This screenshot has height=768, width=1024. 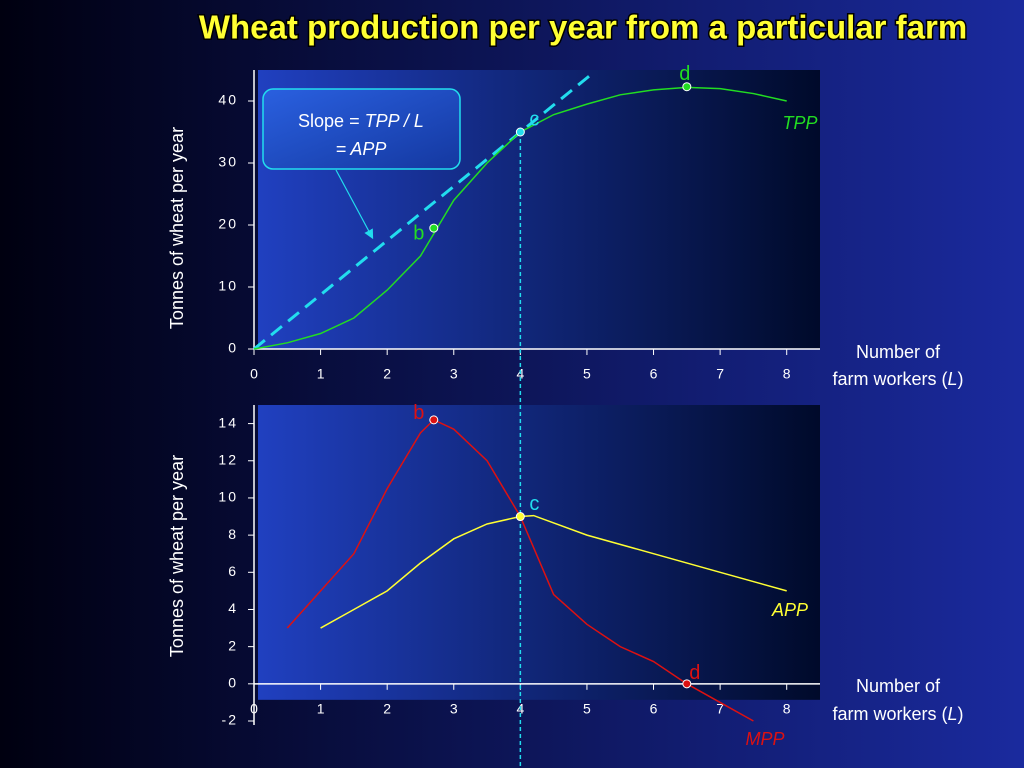 I want to click on y-tick-label: 4, so click(x=233, y=608).